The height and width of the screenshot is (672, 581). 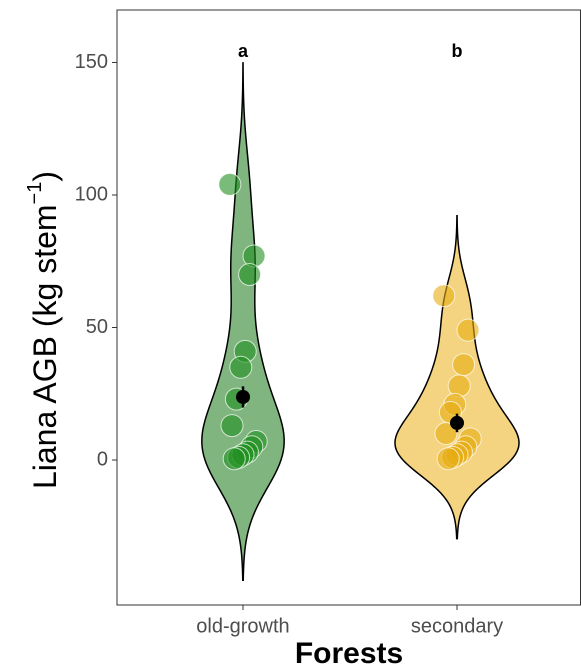 I want to click on y-tick-label: 50, so click(x=97, y=327).